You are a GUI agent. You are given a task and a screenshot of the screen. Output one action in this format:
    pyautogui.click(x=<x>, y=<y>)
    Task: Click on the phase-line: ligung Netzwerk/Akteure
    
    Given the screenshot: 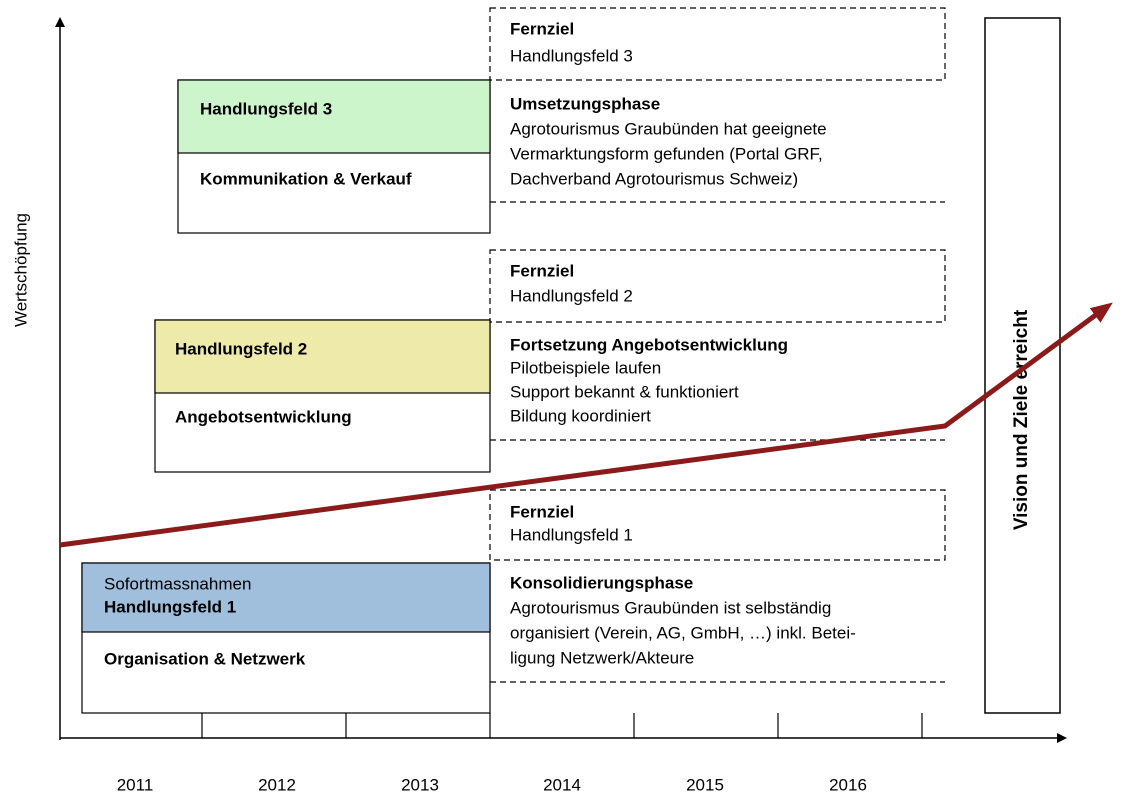 What is the action you would take?
    pyautogui.click(x=602, y=657)
    